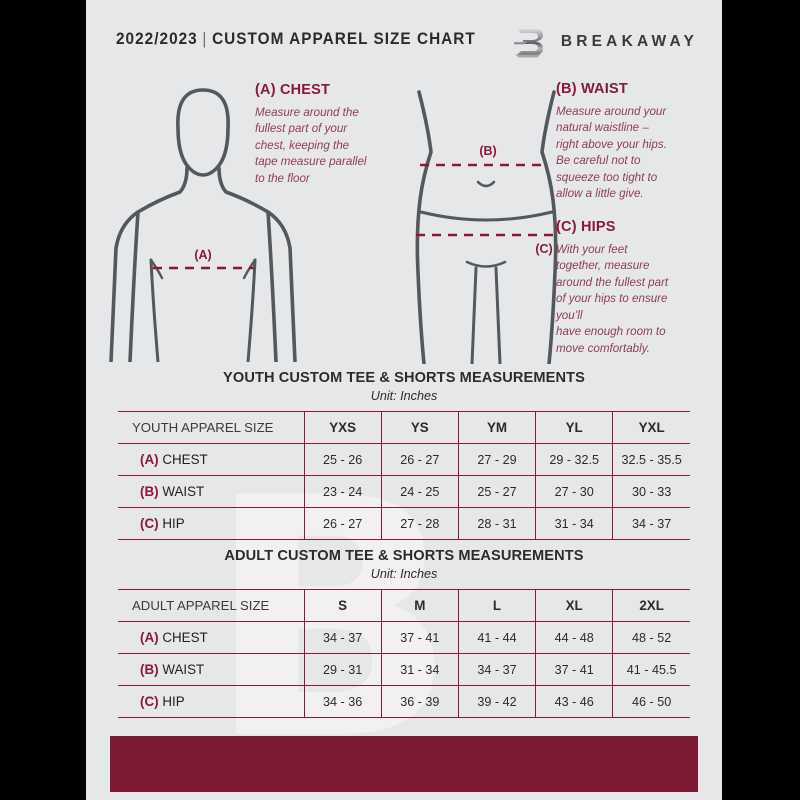  I want to click on adult-hip-tag: (C), so click(149, 701).